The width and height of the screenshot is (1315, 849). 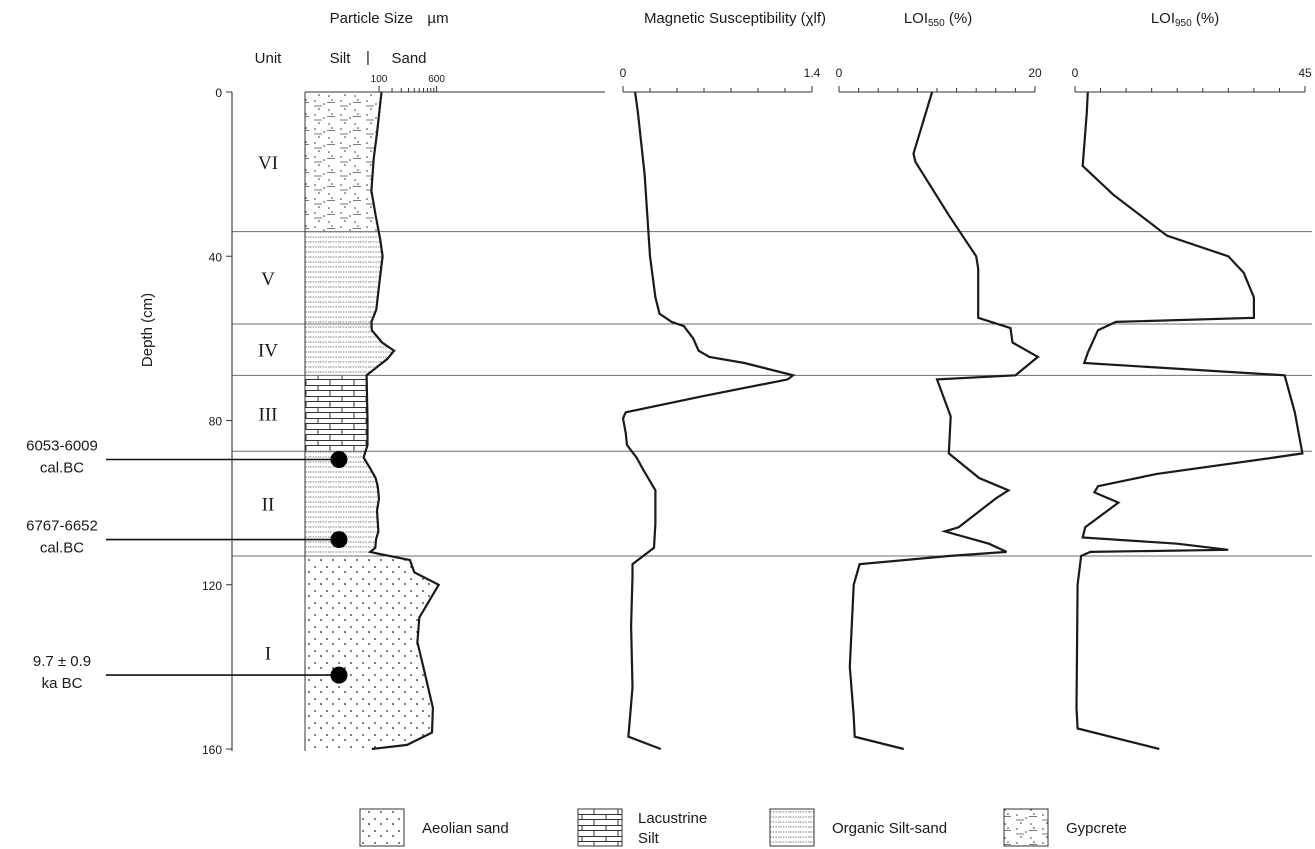 I want to click on date-label-line1: 9.7 ± 0.9, so click(x=62, y=661).